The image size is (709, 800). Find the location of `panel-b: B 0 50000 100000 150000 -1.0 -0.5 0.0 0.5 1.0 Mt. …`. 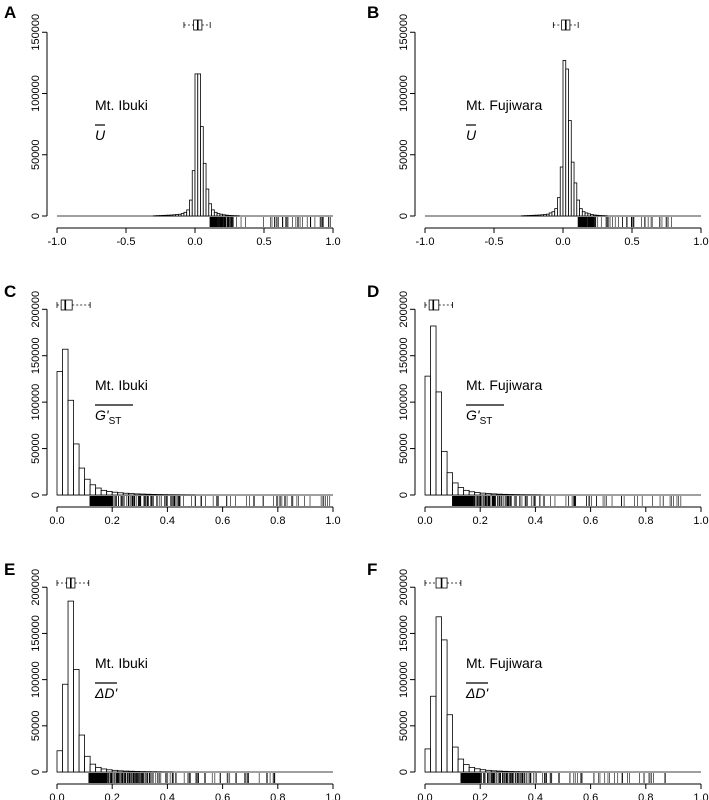

panel-b: B 0 50000 100000 150000 -1.0 -0.5 0.0 0.5 1.0 Mt. … is located at coordinates (538, 125).